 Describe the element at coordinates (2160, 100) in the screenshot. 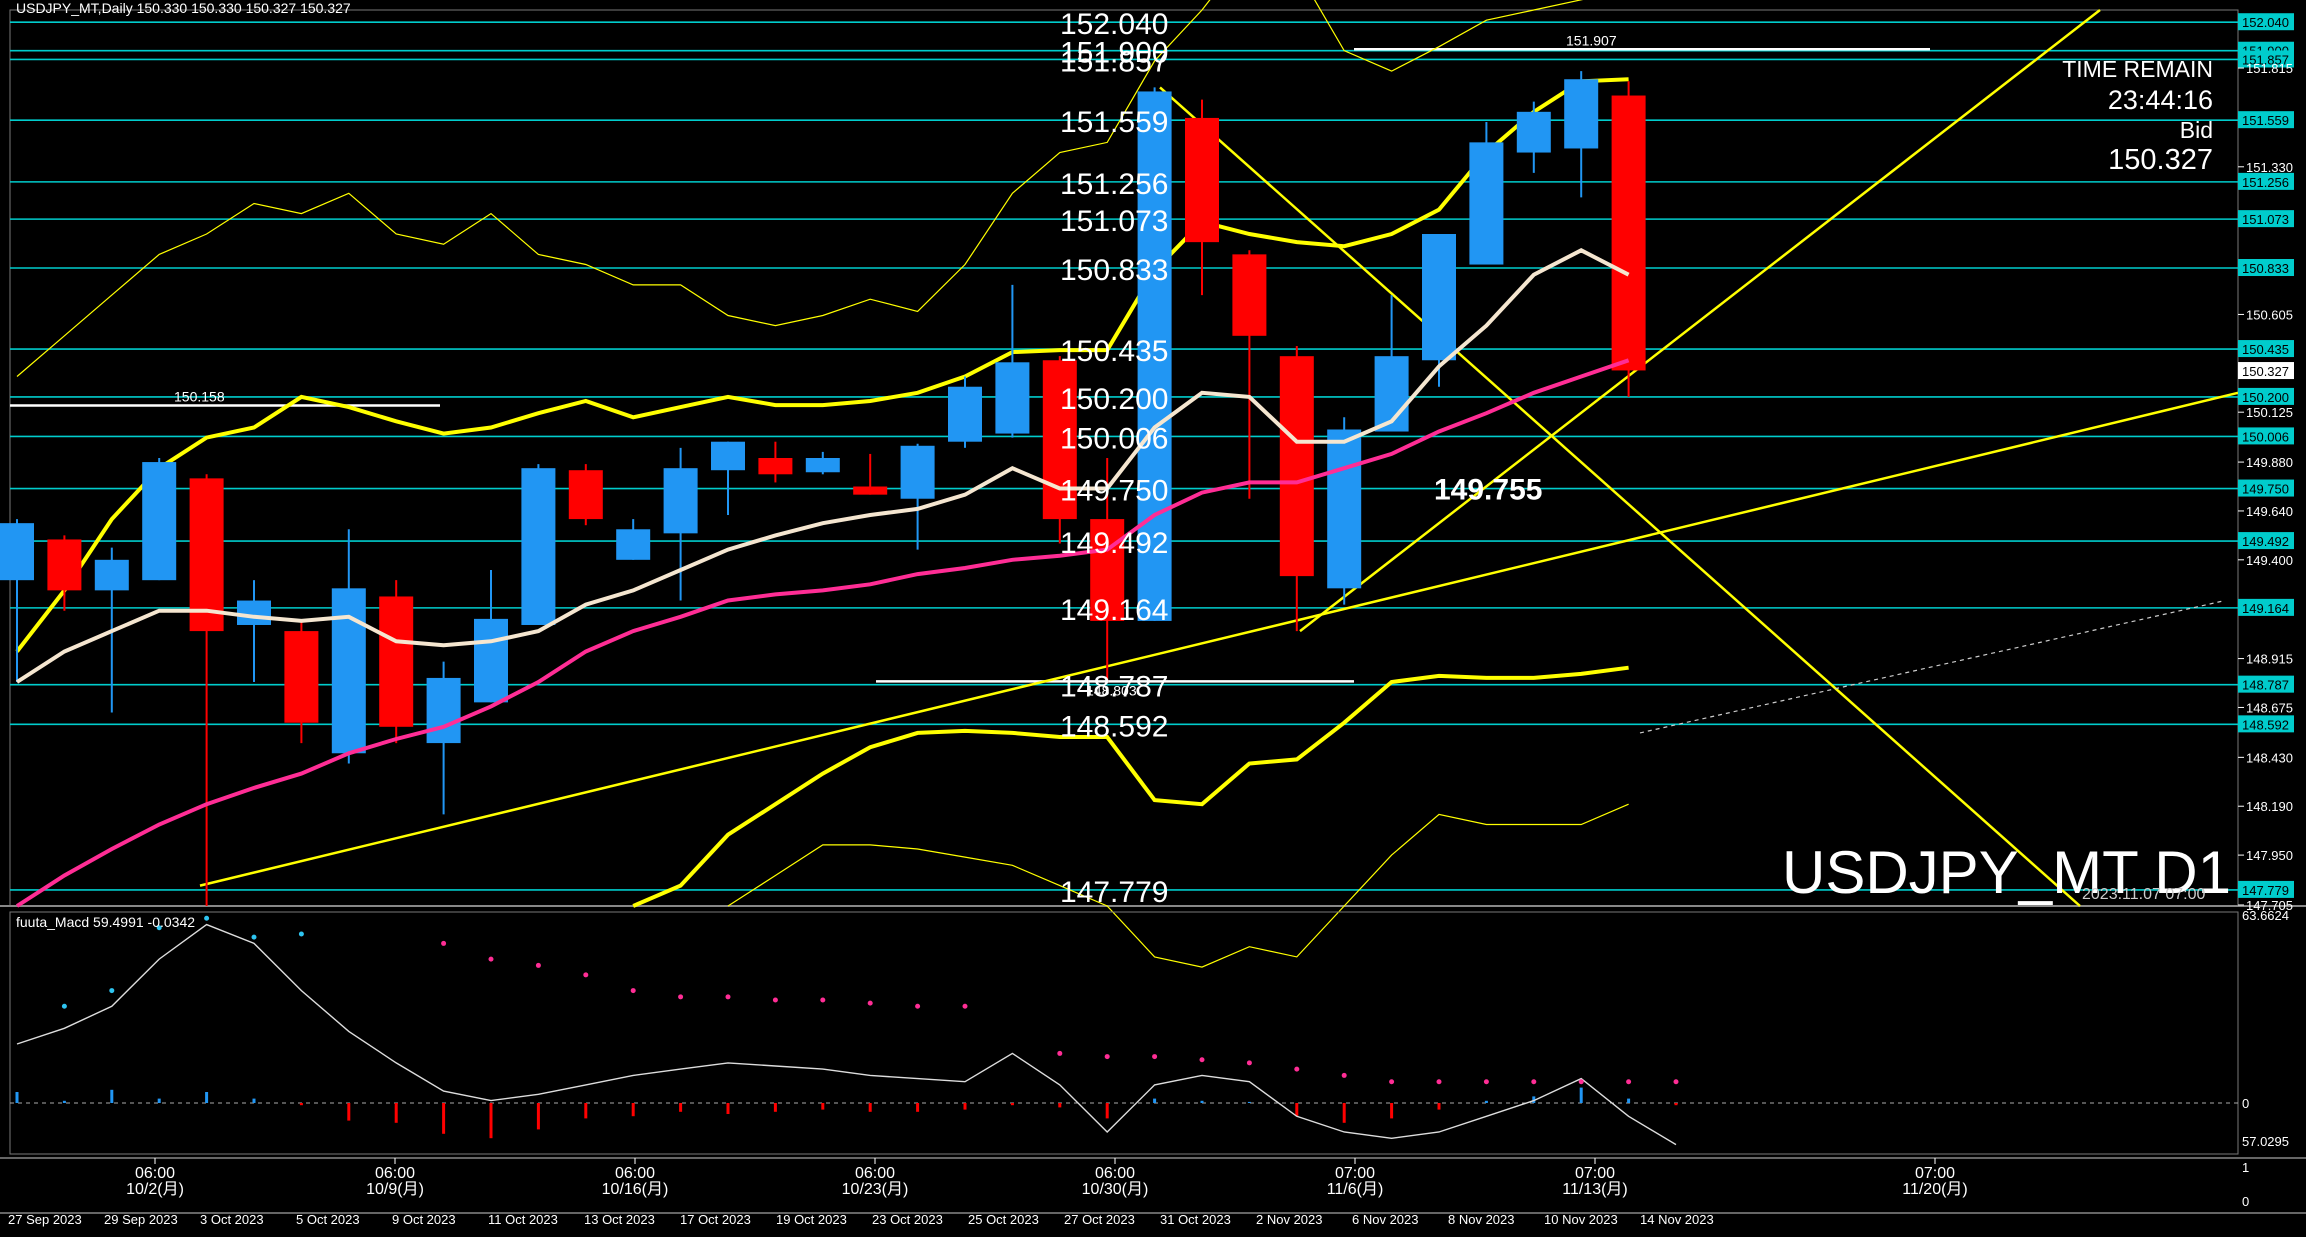

I see `time-remain-value: 23:44:16` at that location.